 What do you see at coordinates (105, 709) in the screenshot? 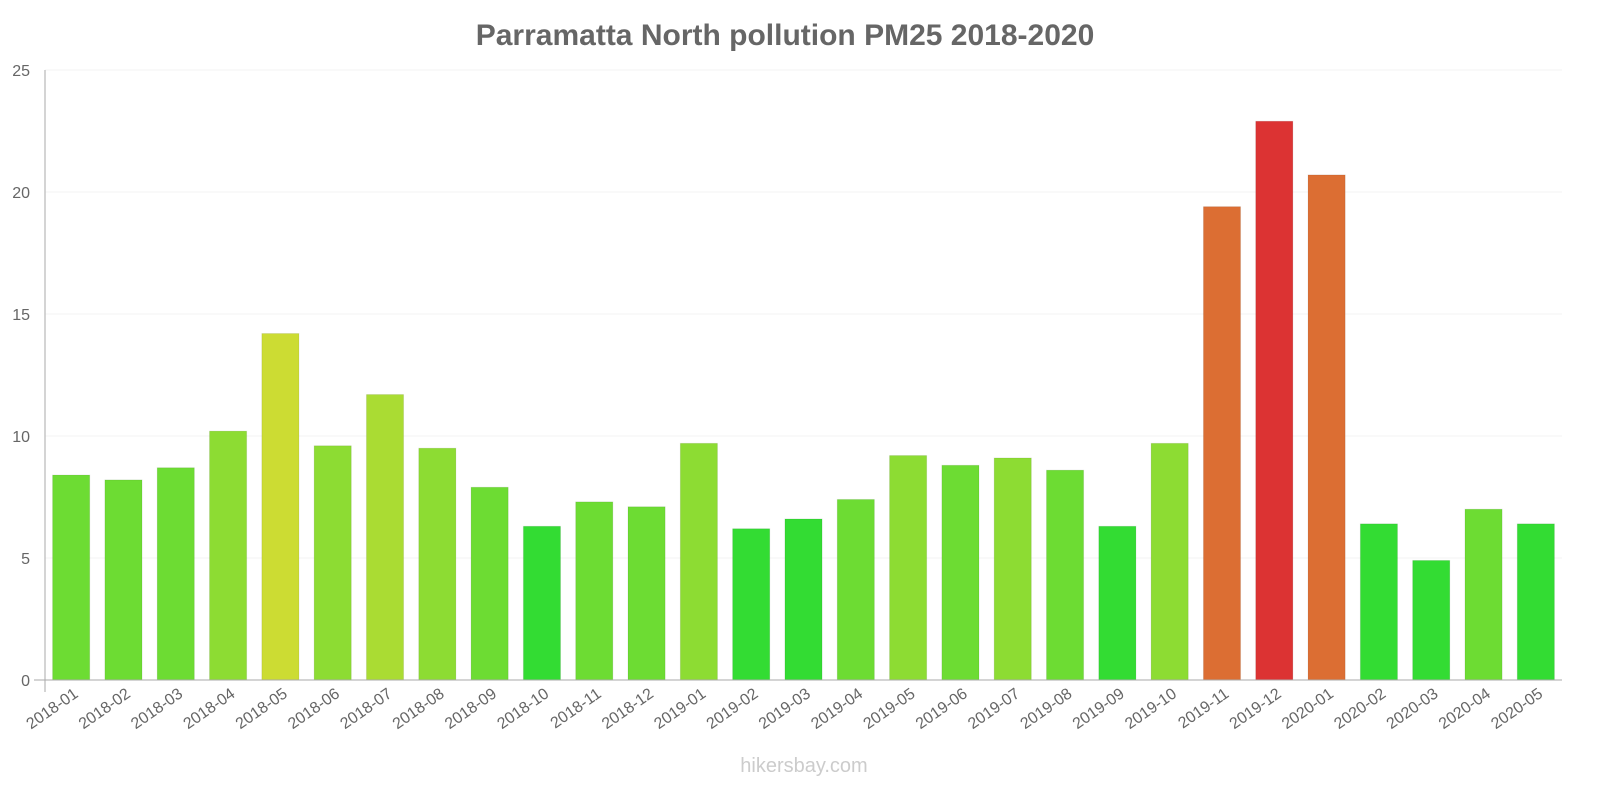
I see `x-tick-label: 2018-02` at bounding box center [105, 709].